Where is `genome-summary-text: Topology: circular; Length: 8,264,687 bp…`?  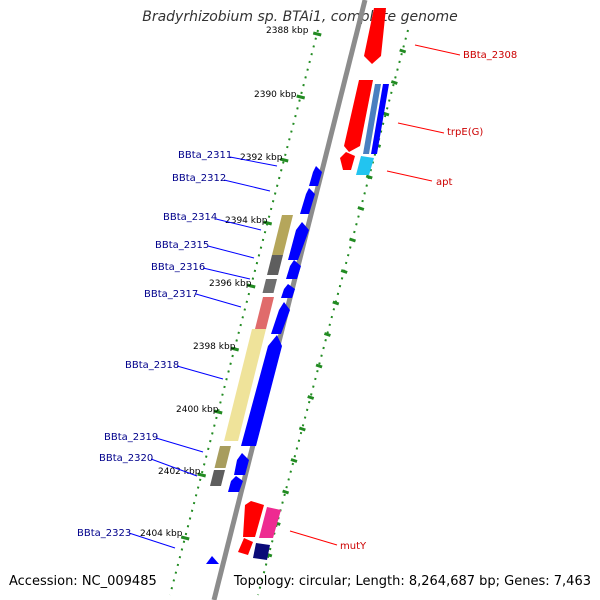
genome-summary-text: Topology: circular; Length: 8,264,687 bp… is located at coordinates (412, 581).